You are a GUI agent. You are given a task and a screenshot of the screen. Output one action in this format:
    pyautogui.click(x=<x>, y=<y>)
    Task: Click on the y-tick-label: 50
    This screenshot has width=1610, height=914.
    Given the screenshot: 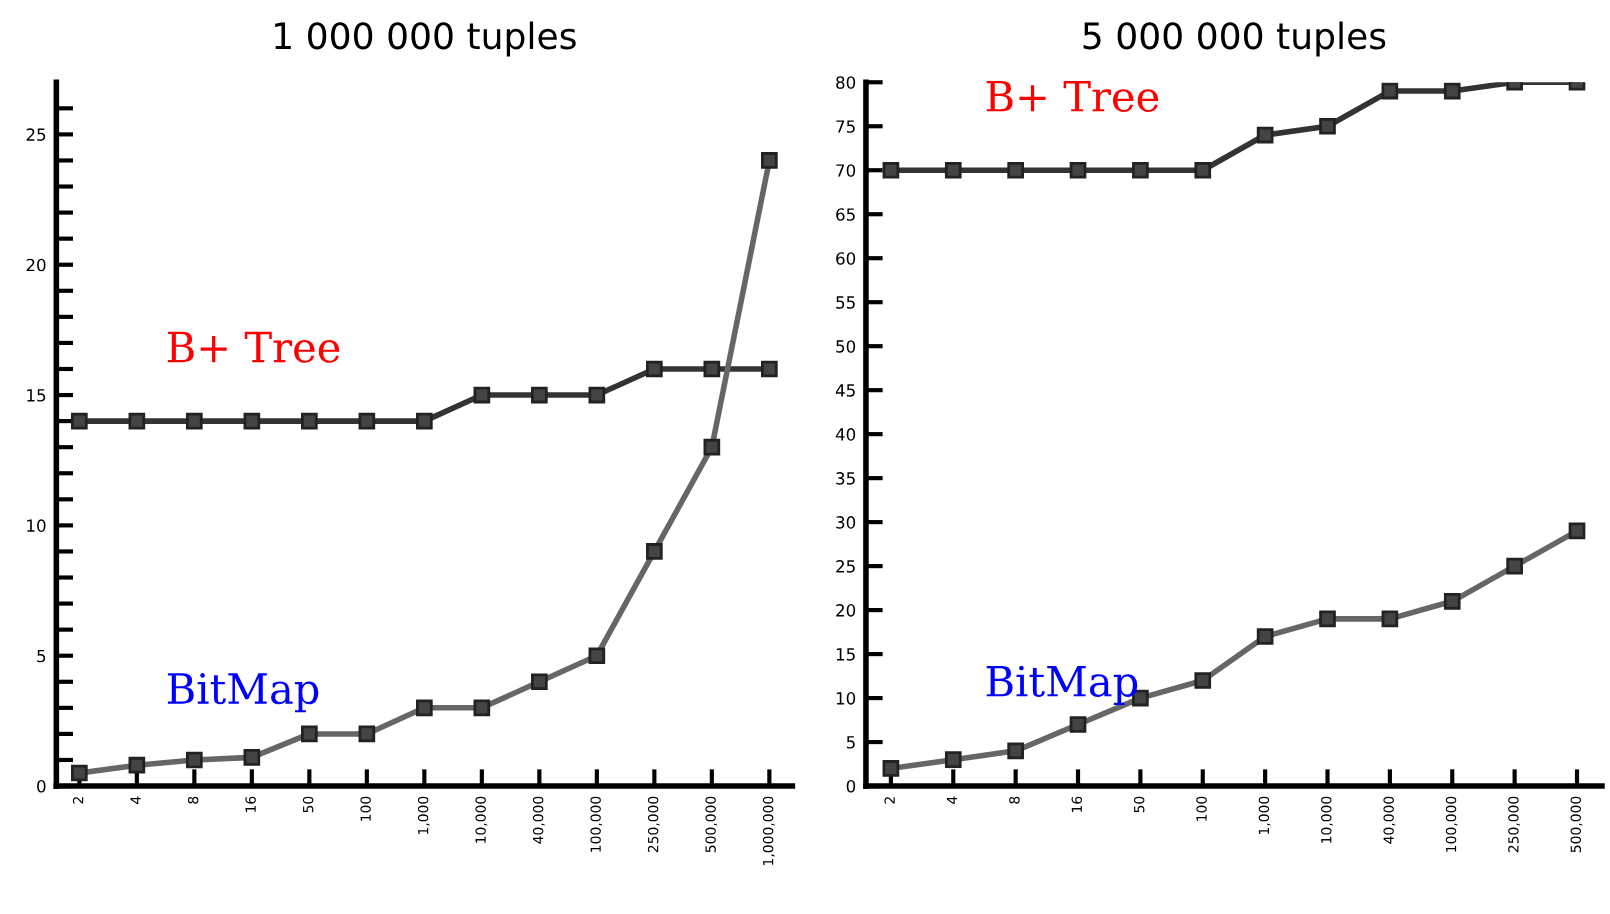 What is the action you would take?
    pyautogui.click(x=846, y=346)
    